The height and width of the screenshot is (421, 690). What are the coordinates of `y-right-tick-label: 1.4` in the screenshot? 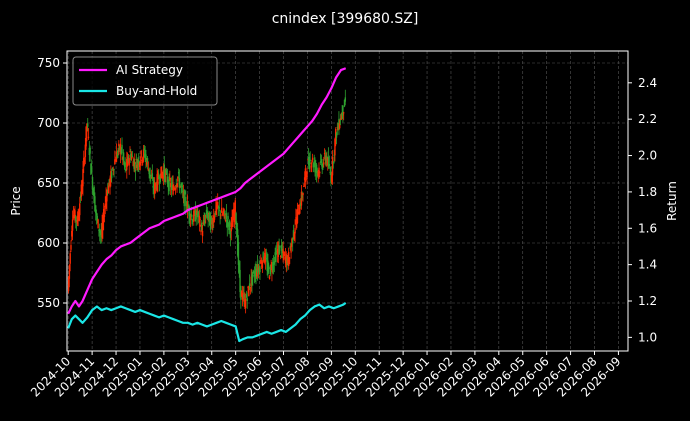 It's located at (647, 265).